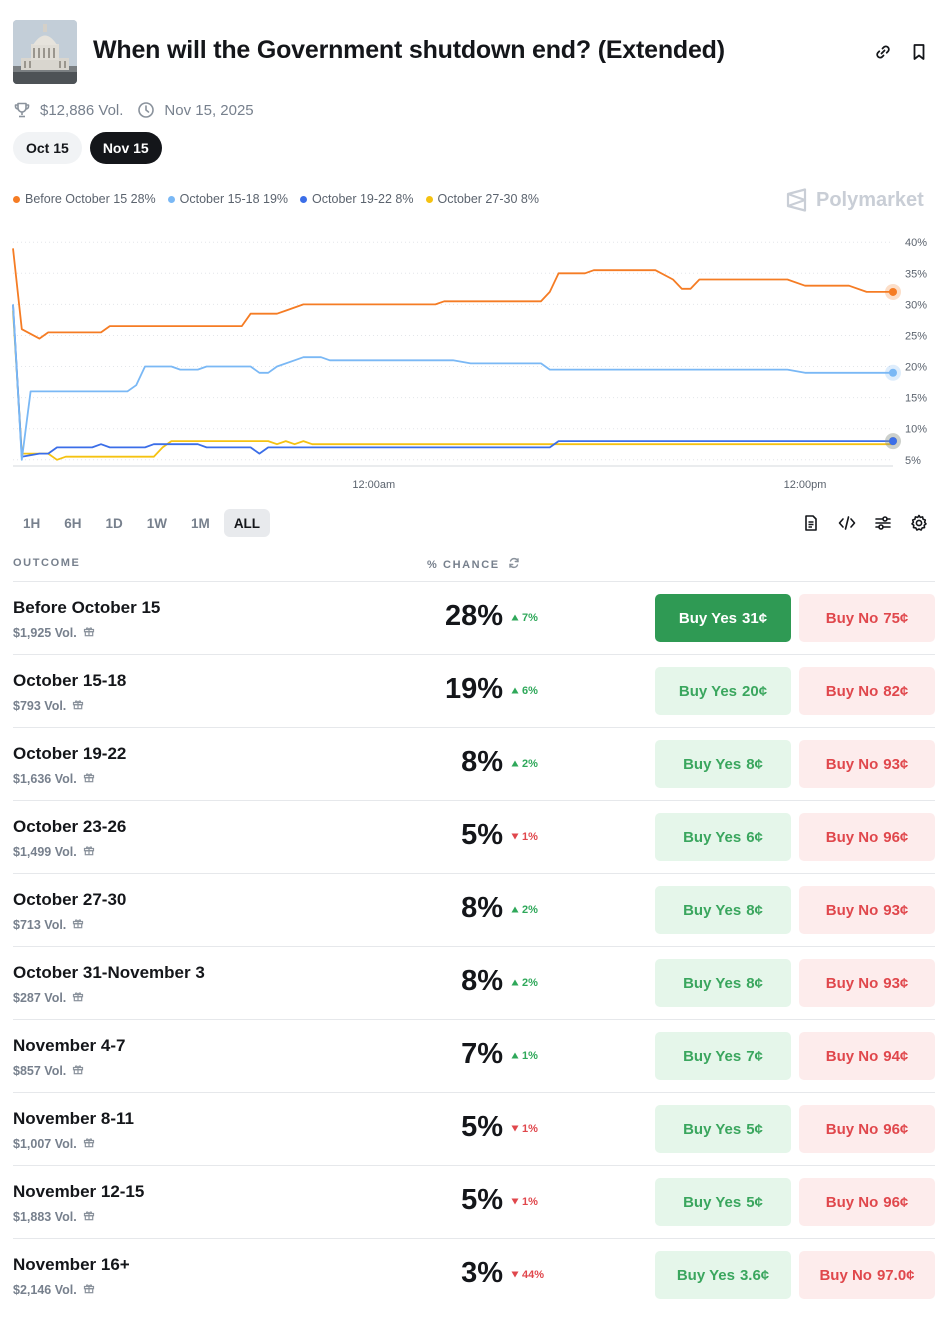 This screenshot has width=942, height=1332. I want to click on outcome-name: October 15-18, so click(70, 680).